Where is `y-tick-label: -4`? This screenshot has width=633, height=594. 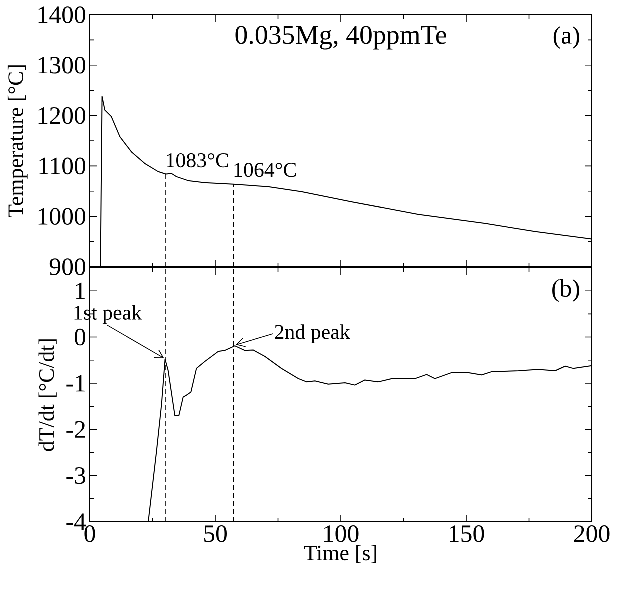
y-tick-label: -4 is located at coordinates (76, 522).